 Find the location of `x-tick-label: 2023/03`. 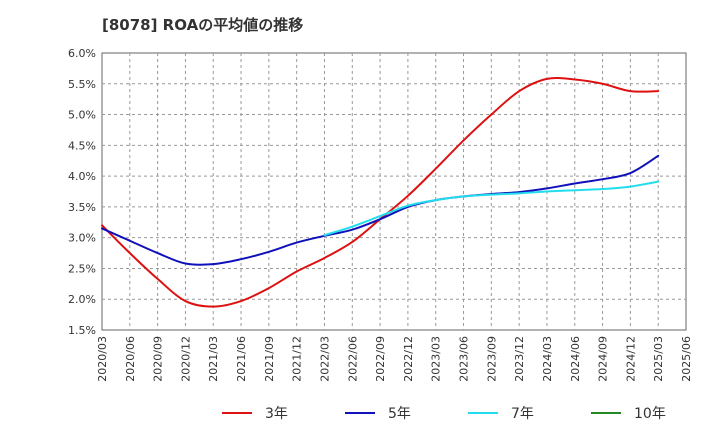

x-tick-label: 2023/03 is located at coordinates (436, 359).